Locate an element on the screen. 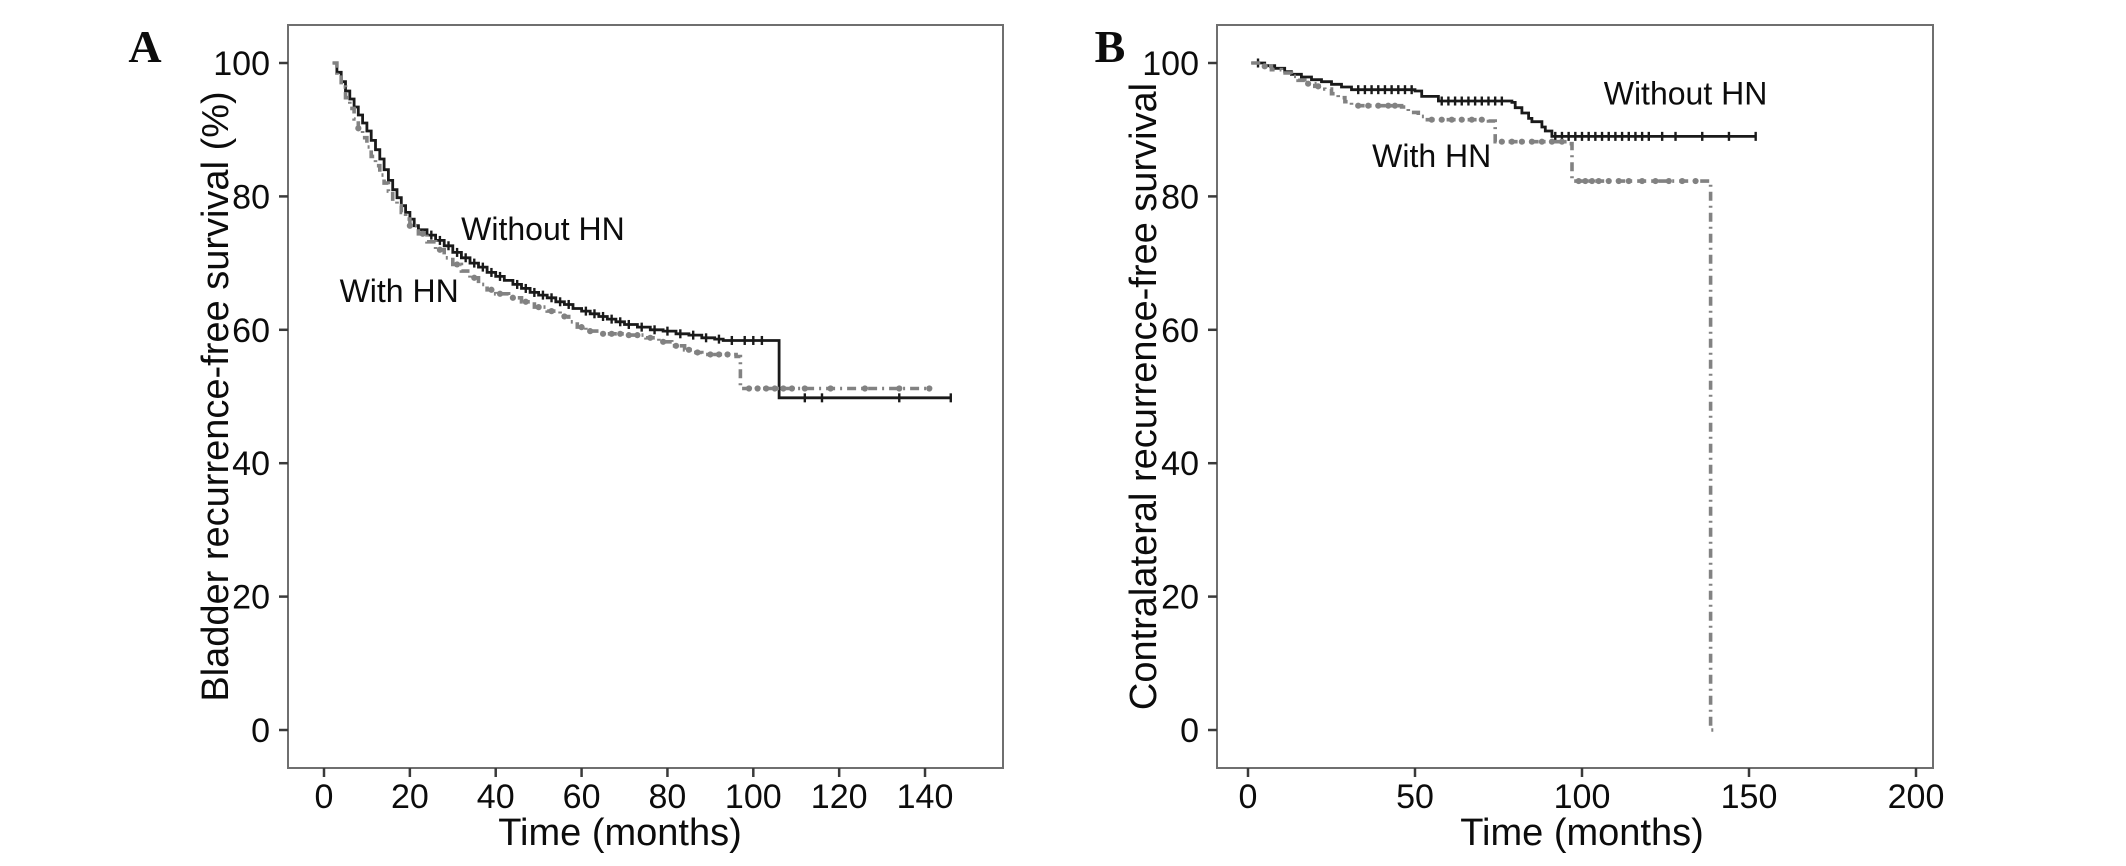 The width and height of the screenshot is (2126, 866). x-tick-label: 150 is located at coordinates (1749, 797).